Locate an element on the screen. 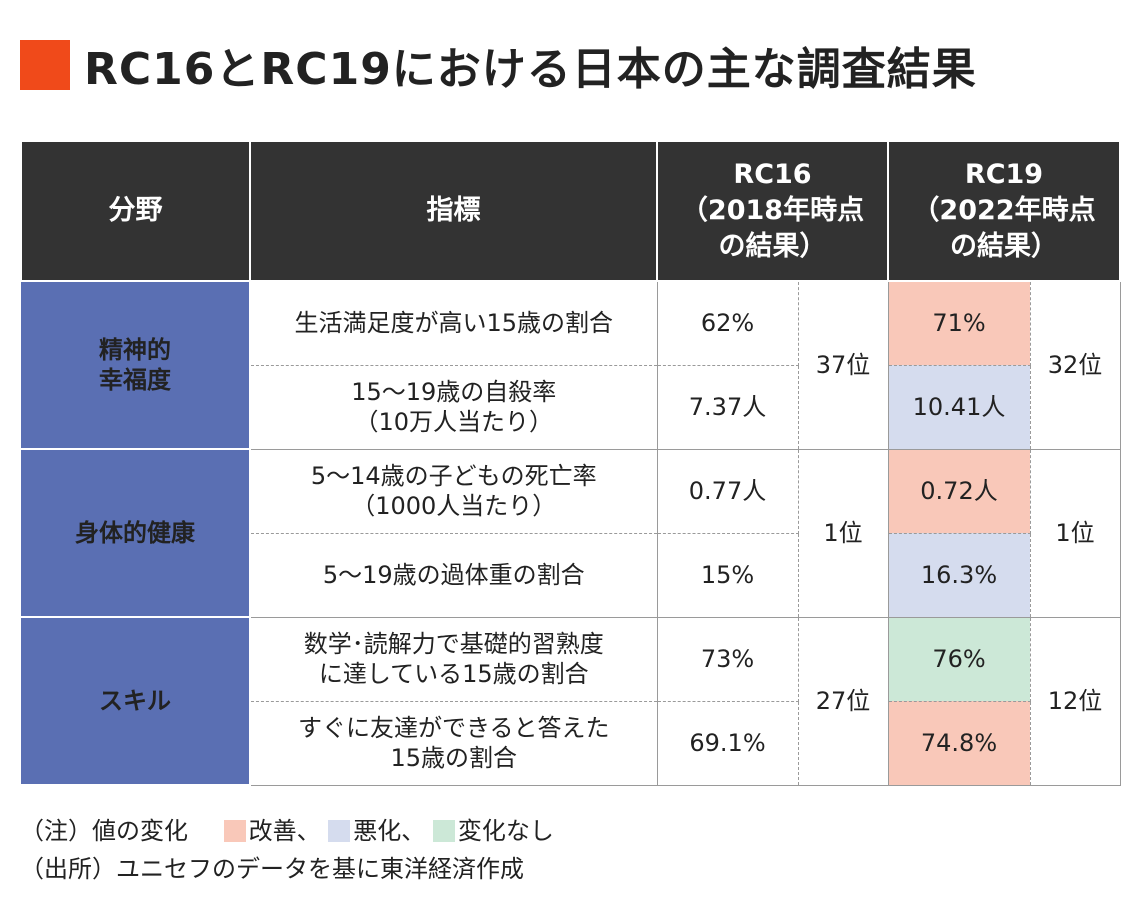 The image size is (1140, 910). category-physical-health: 身体的健康 is located at coordinates (136, 533).